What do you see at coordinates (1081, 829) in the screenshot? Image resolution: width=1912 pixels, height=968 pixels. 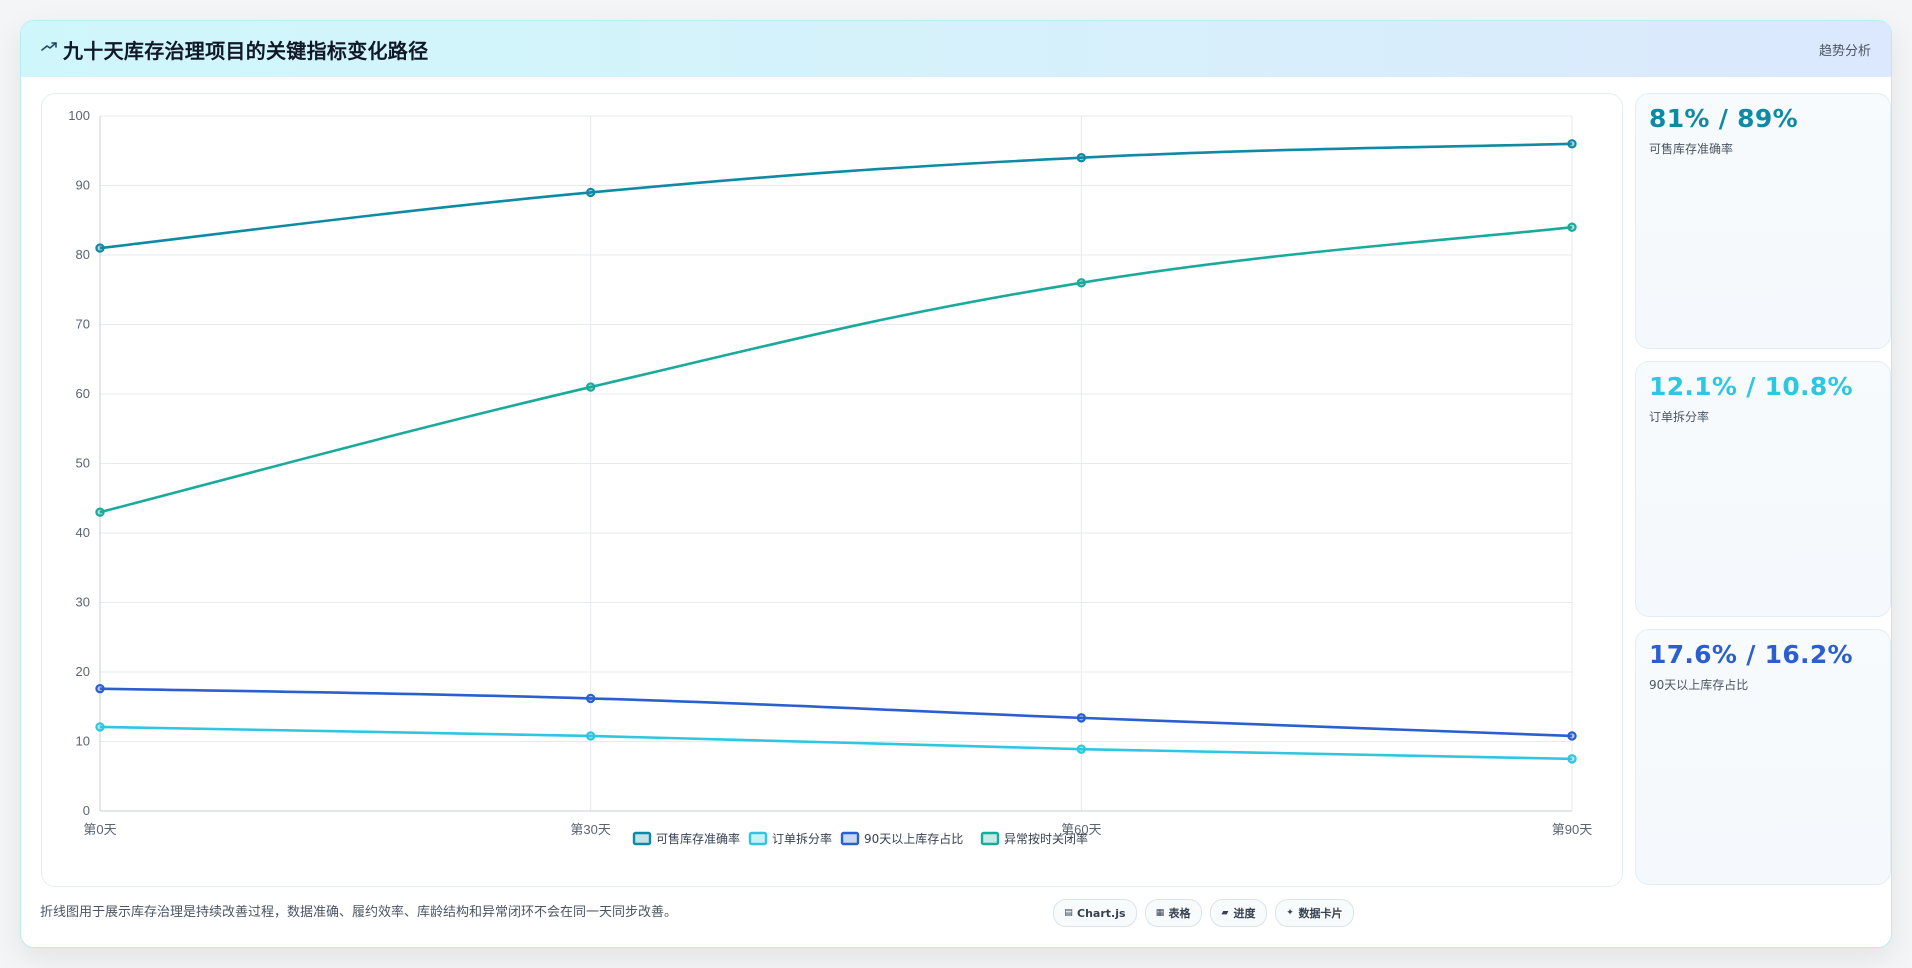 I see `x-tick-label: 第60天` at bounding box center [1081, 829].